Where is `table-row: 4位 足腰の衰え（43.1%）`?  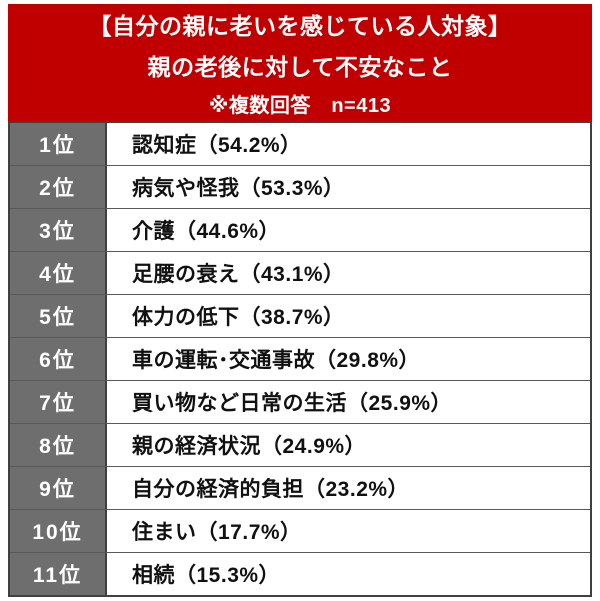 table-row: 4位 足腰の衰え（43.1%） is located at coordinates (300, 272).